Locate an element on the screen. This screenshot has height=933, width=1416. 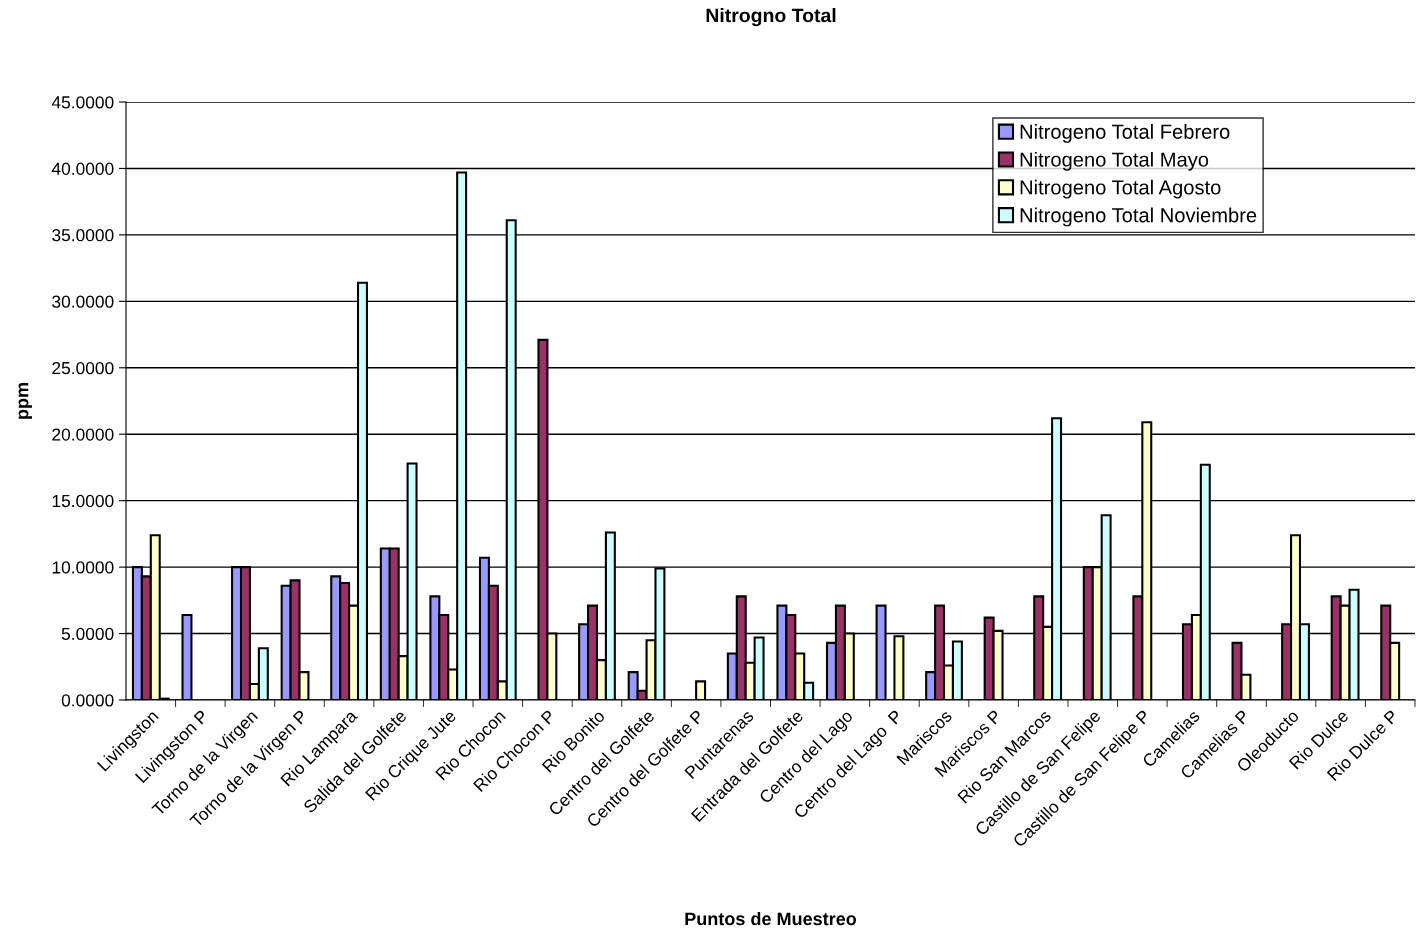
legend-label: Nitrogeno Total Febrero is located at coordinates (1125, 133).